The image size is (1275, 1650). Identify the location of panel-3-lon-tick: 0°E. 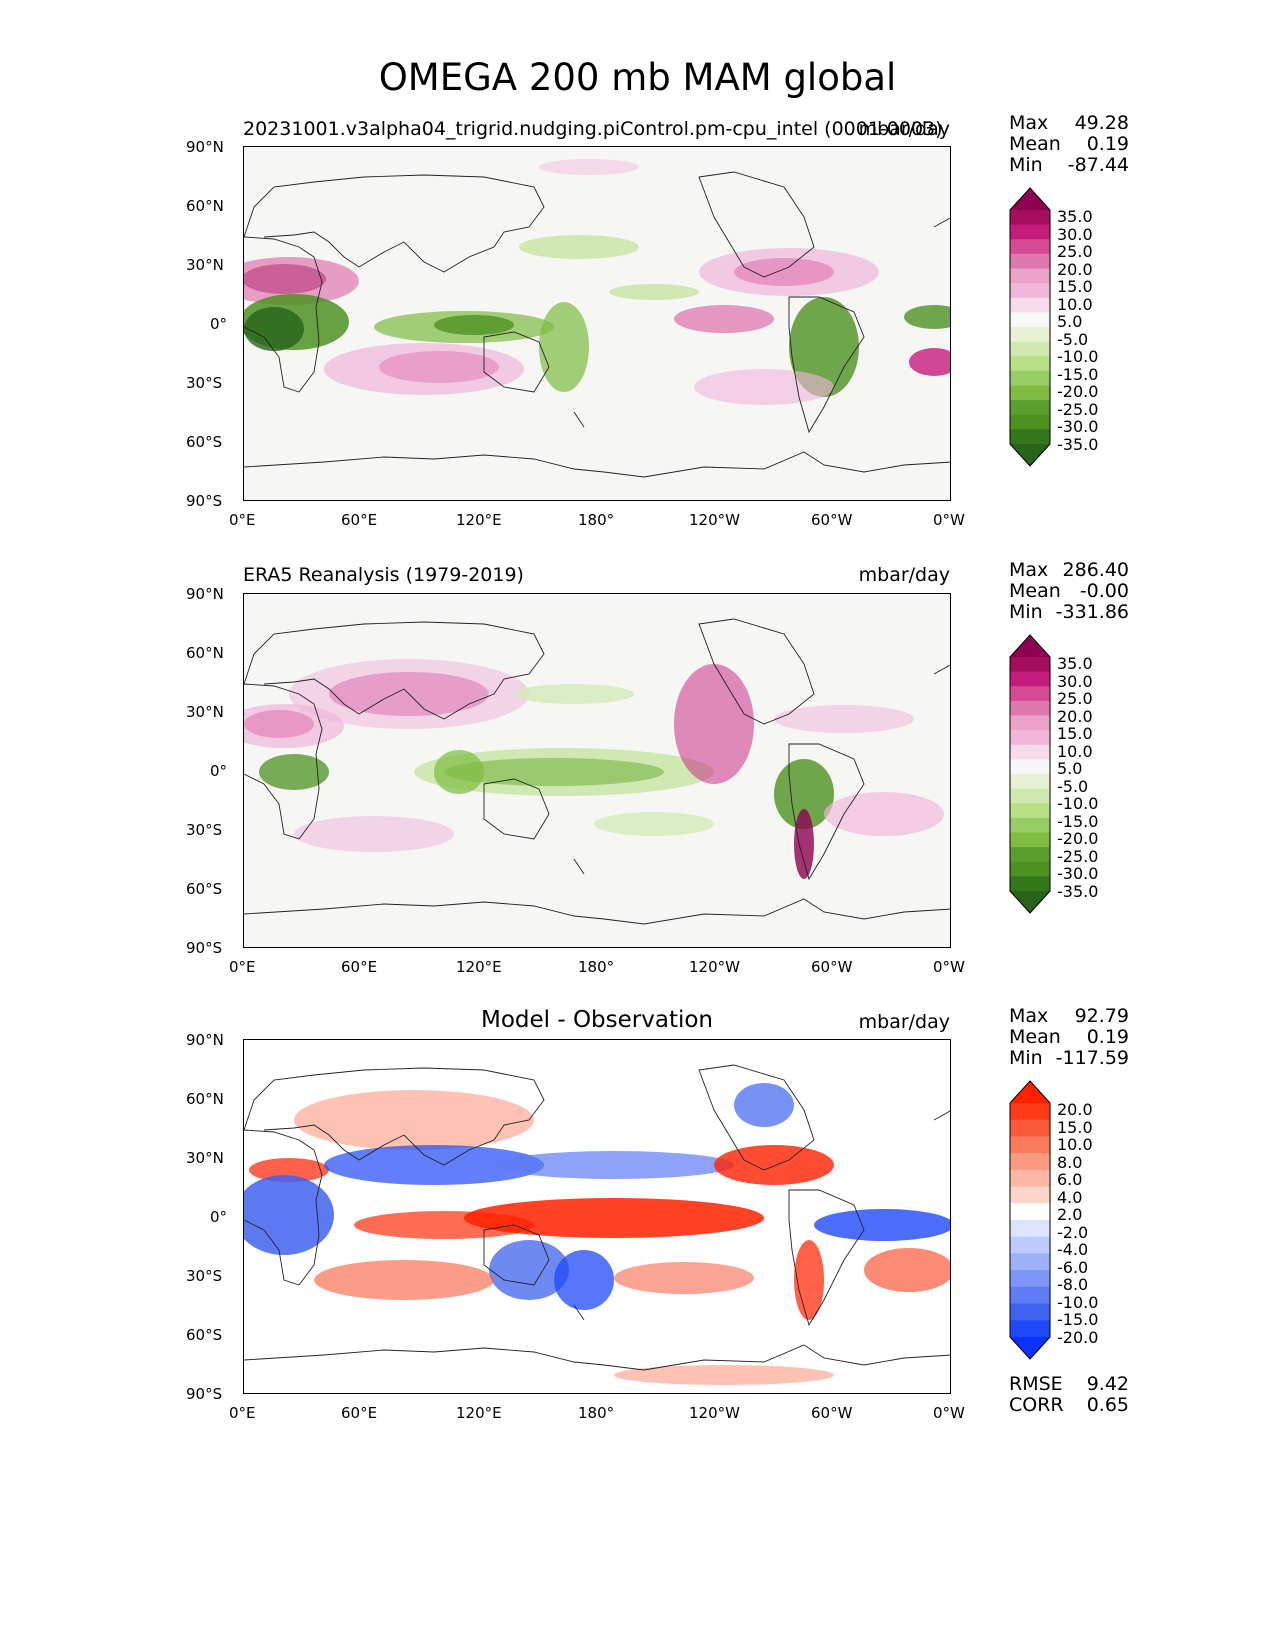
(242, 1413).